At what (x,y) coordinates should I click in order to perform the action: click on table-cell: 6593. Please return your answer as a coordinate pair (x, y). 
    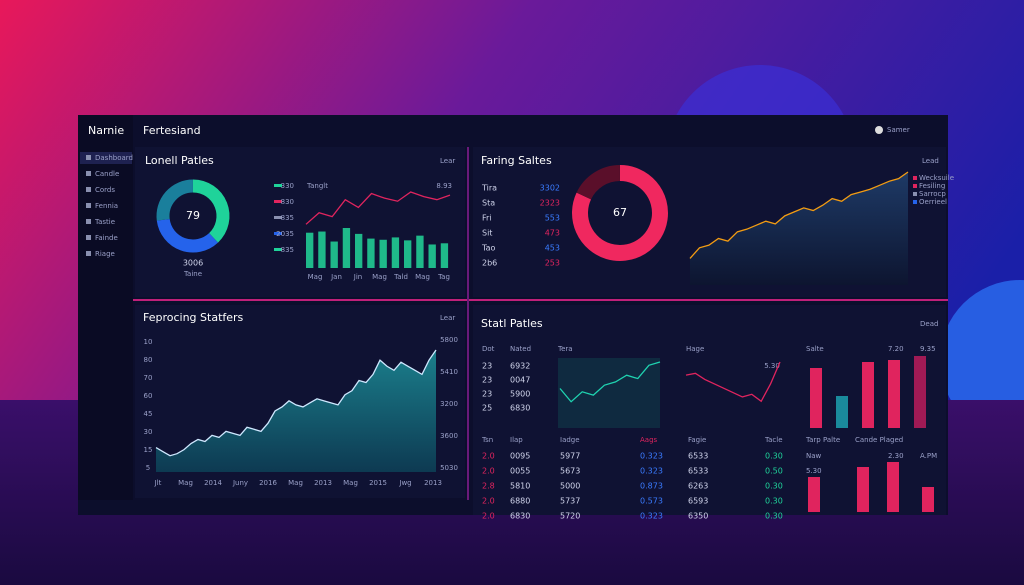
    Looking at the image, I should click on (698, 501).